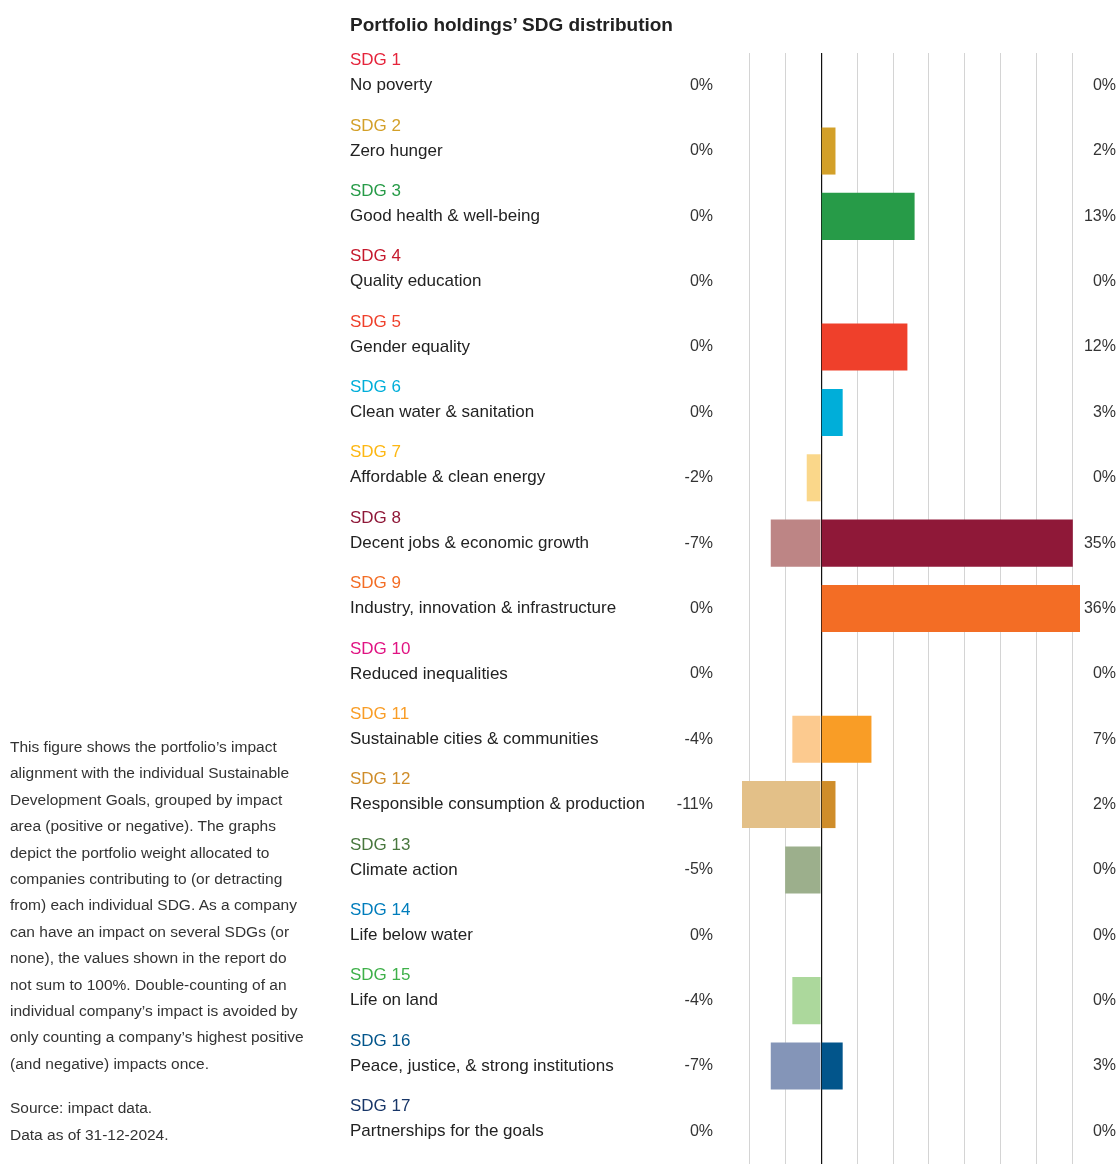 The image size is (1119, 1164). I want to click on data-label: 36%, so click(1099, 607).